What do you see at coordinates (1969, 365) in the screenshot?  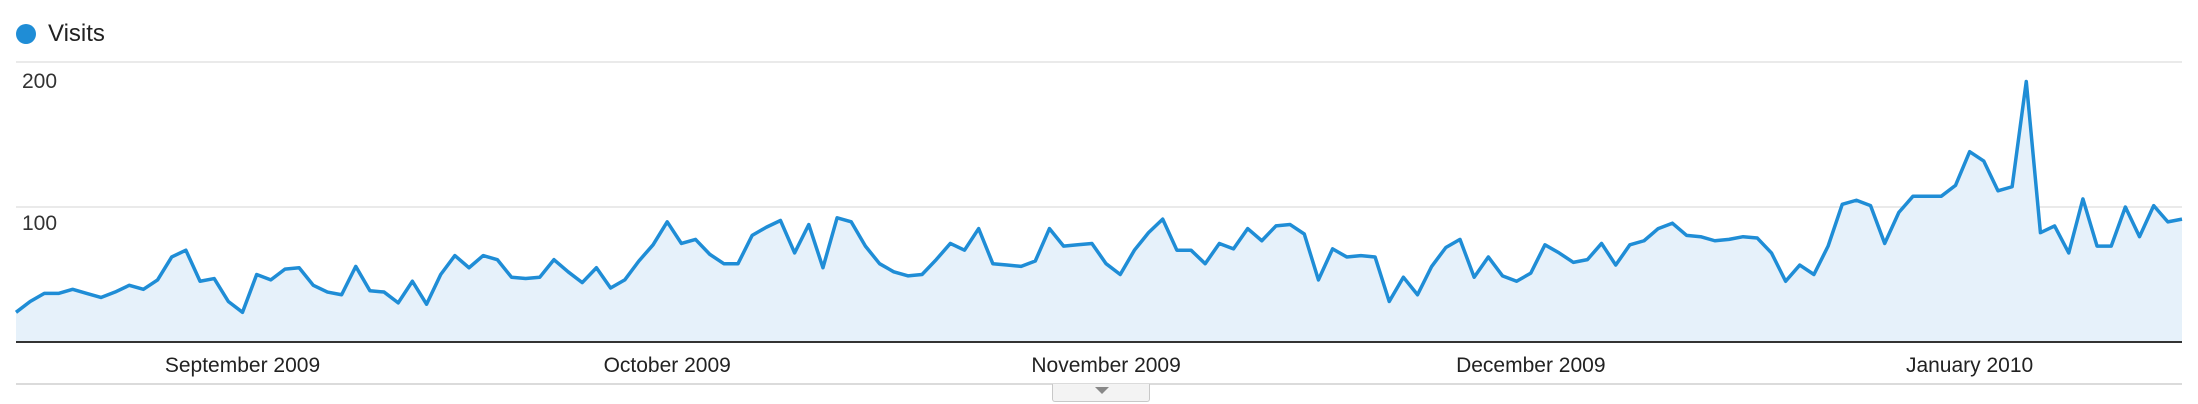 I see `x-tick-label: January 2010` at bounding box center [1969, 365].